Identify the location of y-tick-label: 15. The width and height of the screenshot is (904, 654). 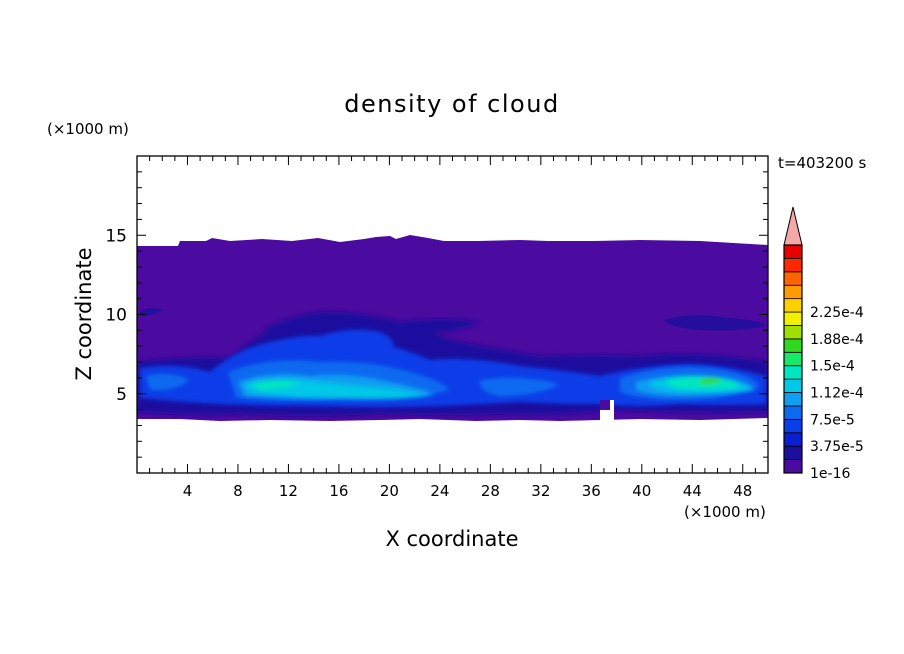
(116, 236).